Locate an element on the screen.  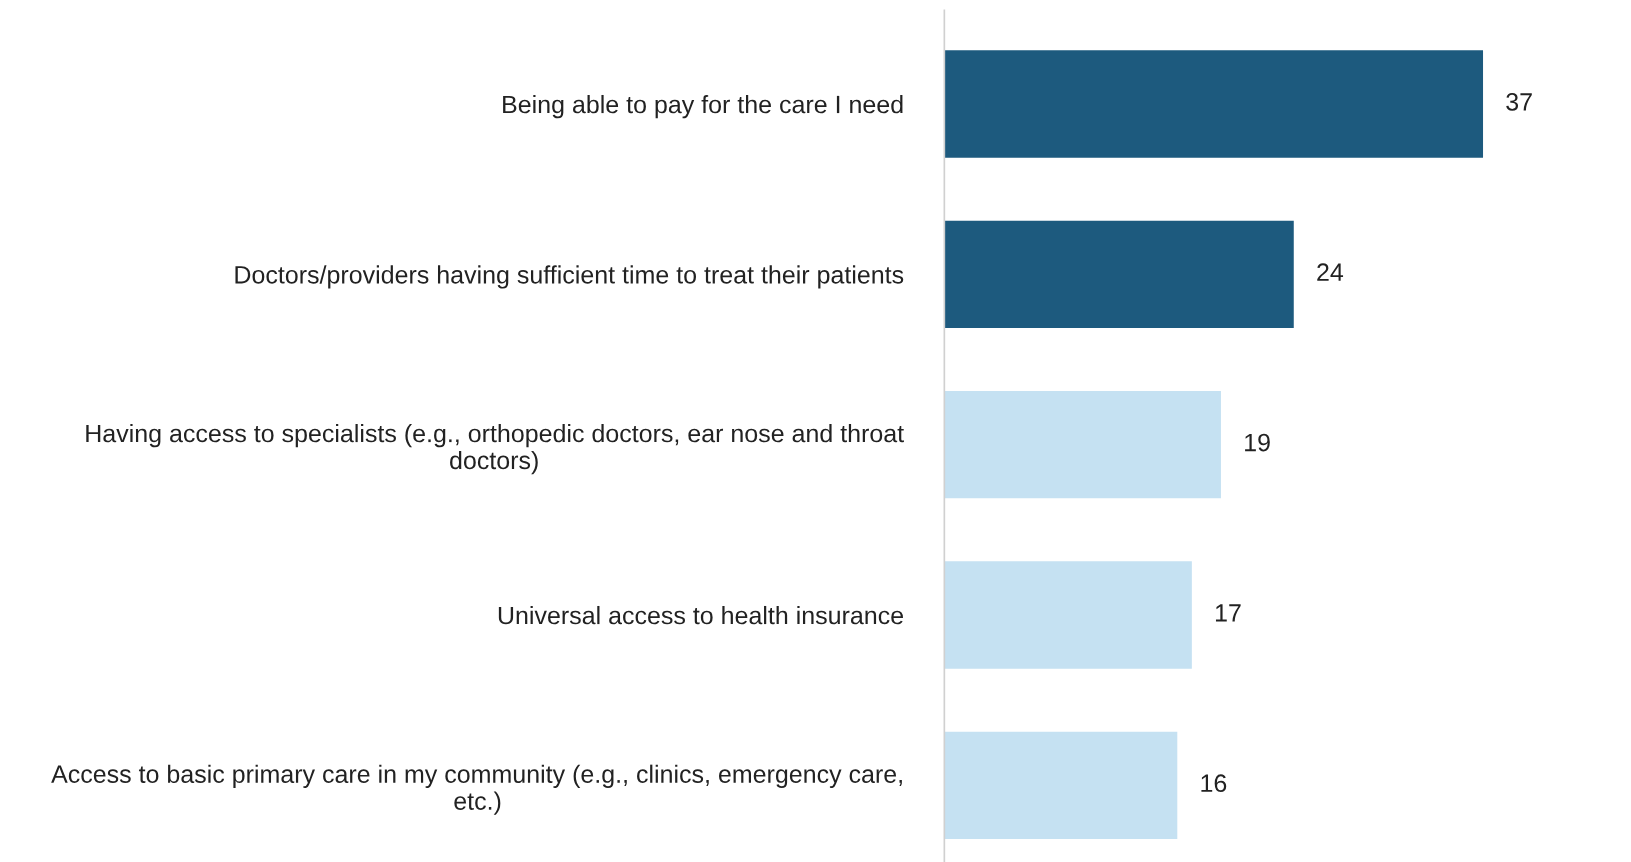
data-label: 16 is located at coordinates (1214, 783).